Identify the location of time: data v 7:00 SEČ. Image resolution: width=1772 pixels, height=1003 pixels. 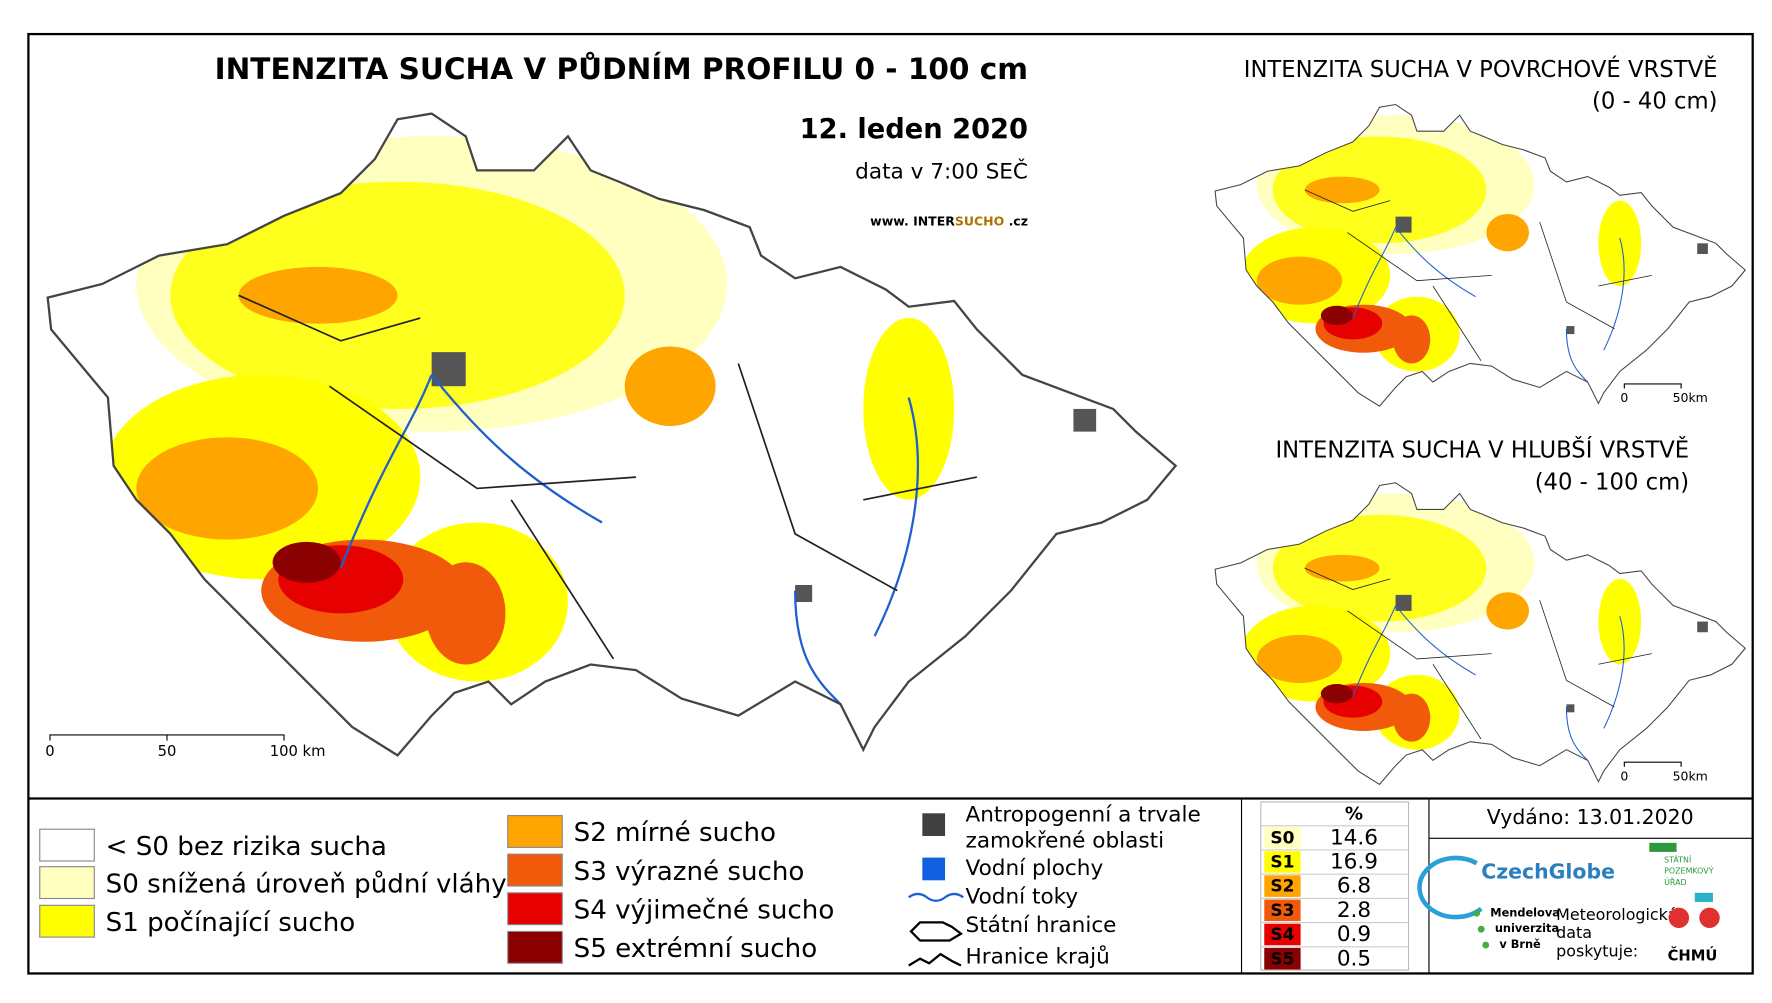
(941, 172).